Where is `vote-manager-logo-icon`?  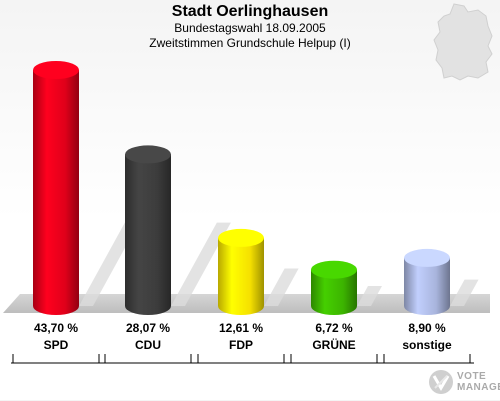 vote-manager-logo-icon is located at coordinates (441, 382).